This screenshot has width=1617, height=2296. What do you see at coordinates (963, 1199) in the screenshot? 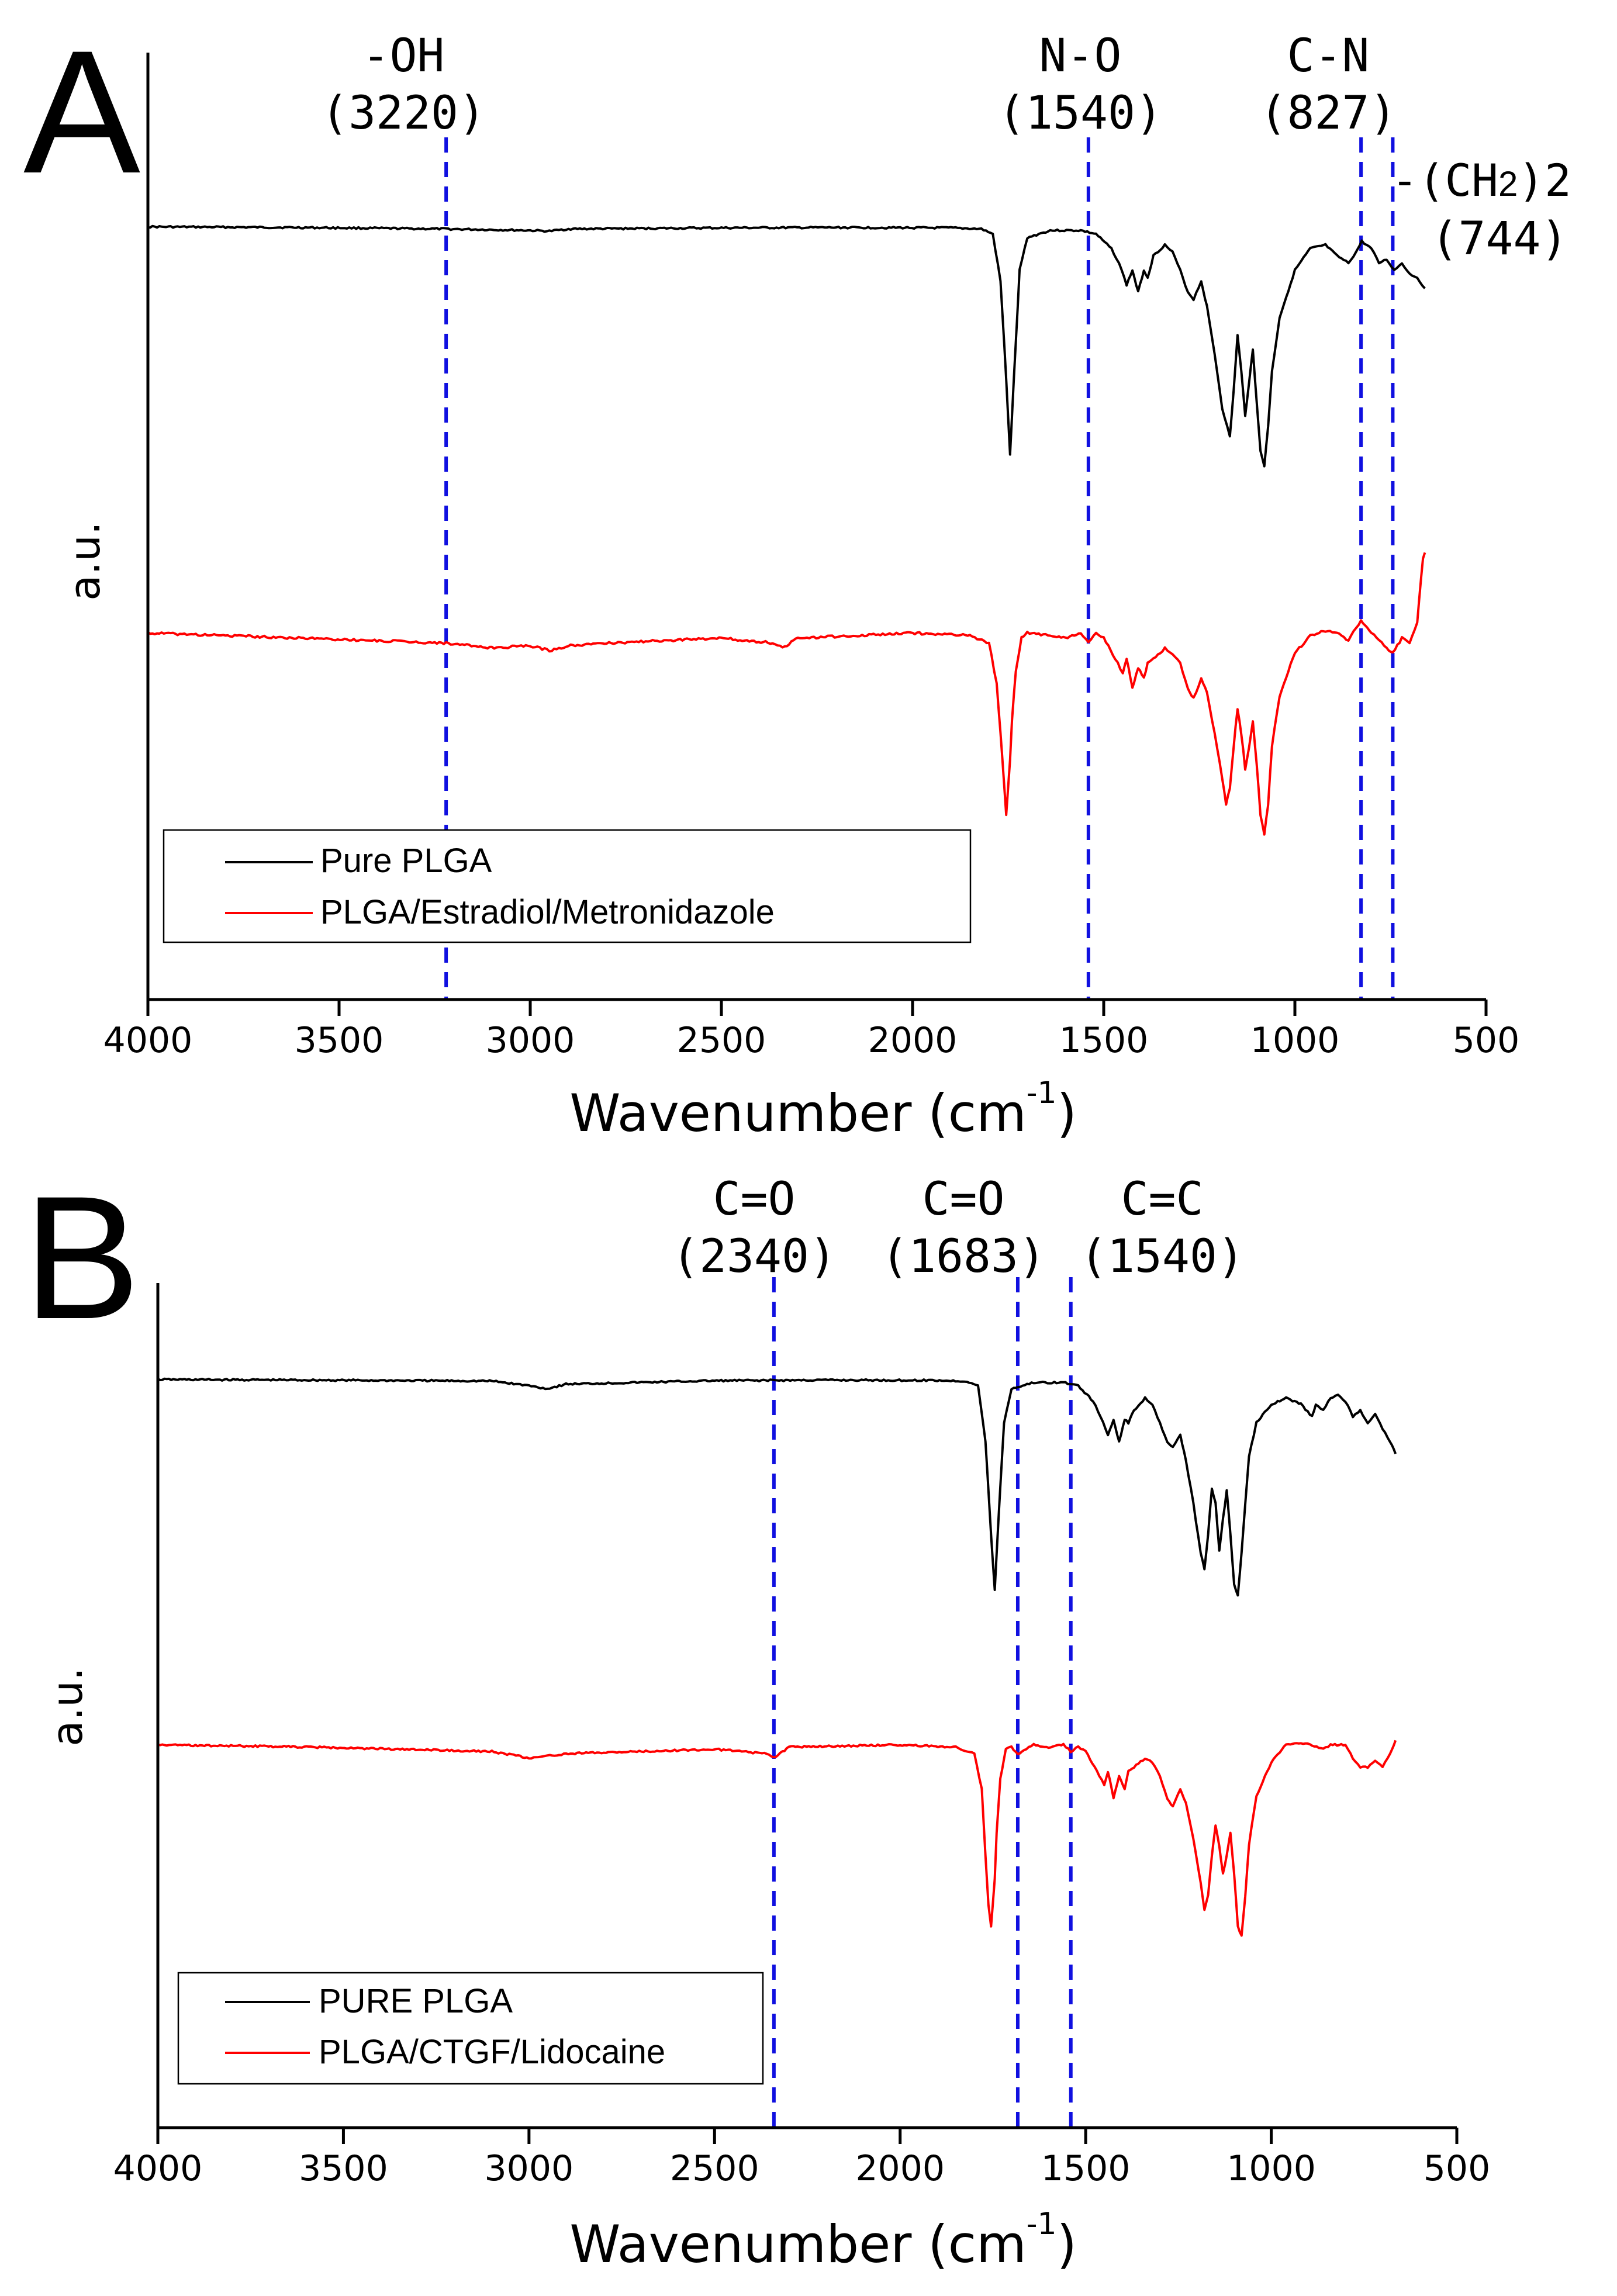
I see `annotation-label-1683: C=O` at bounding box center [963, 1199].